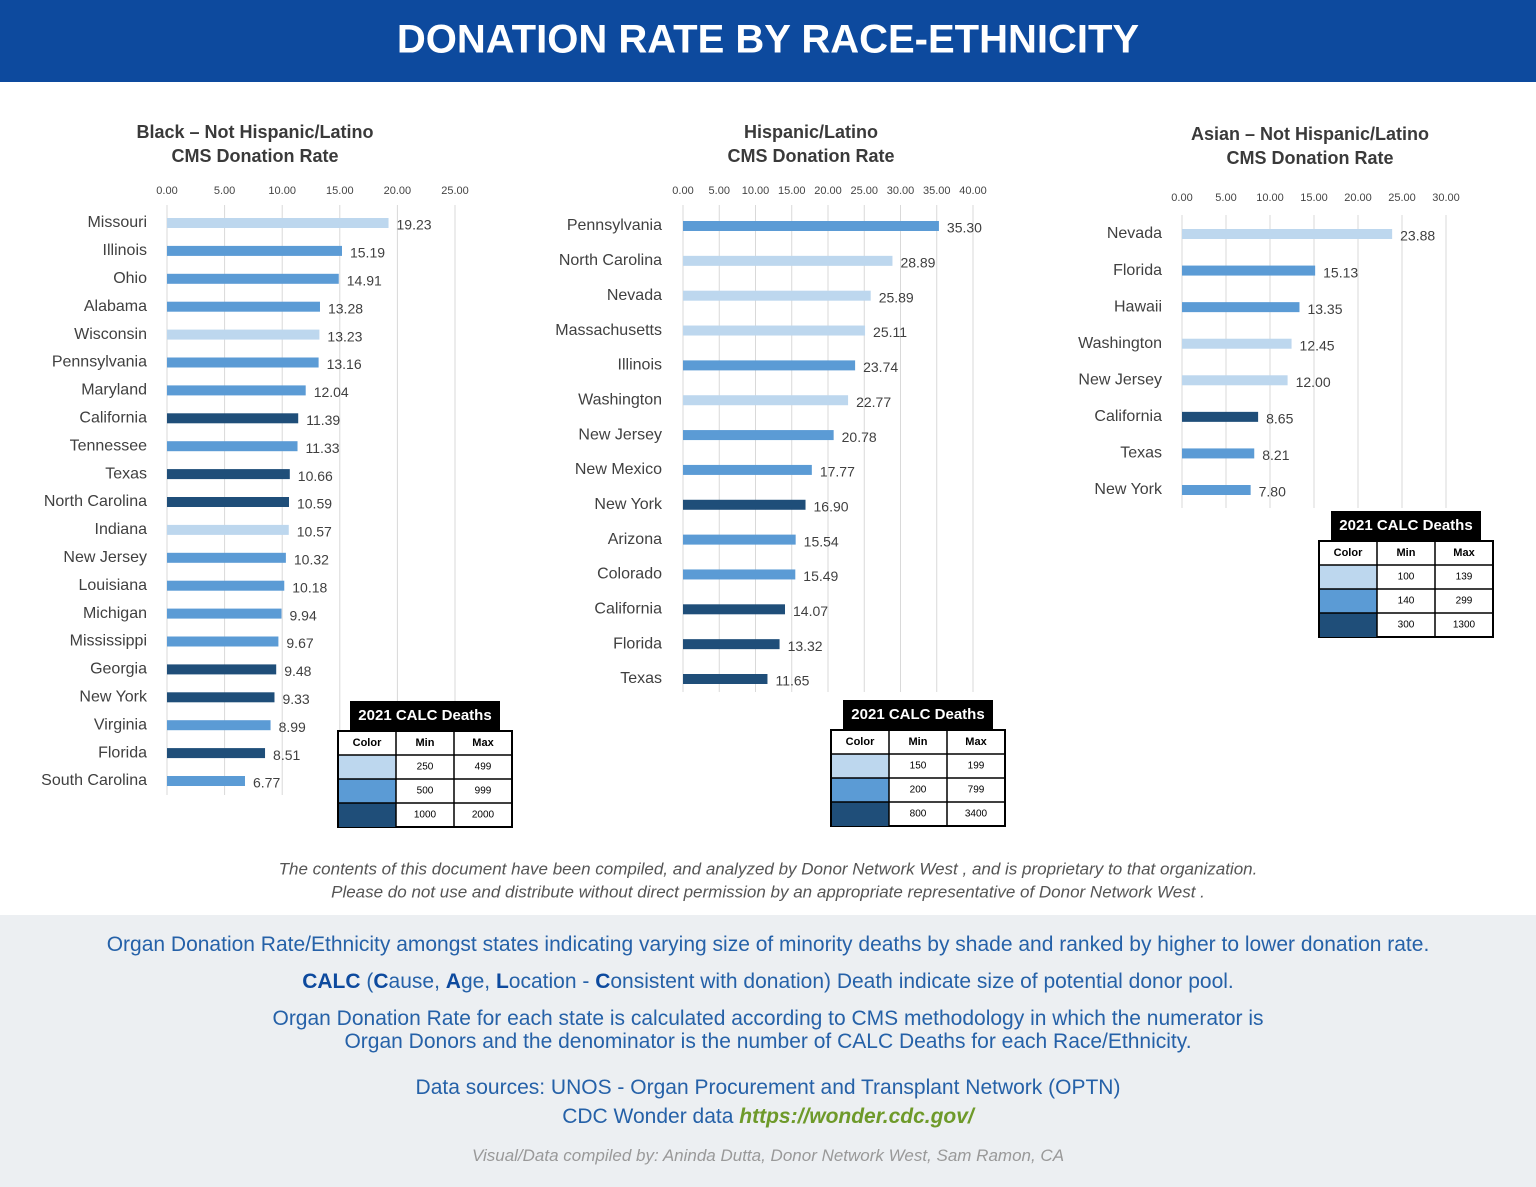 Image resolution: width=1536 pixels, height=1187 pixels. Describe the element at coordinates (805, 646) in the screenshot. I see `value-label: 13.32` at that location.